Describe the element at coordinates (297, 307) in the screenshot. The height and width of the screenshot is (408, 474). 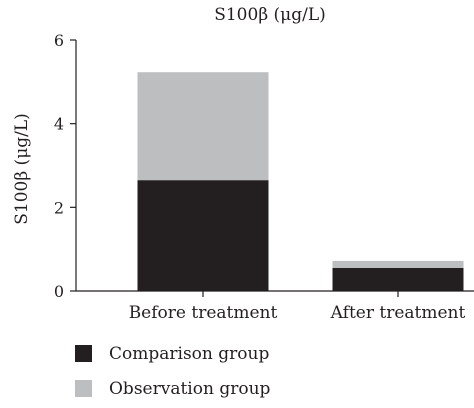
I see `x-labels-group: Before treatment After treatment` at that location.